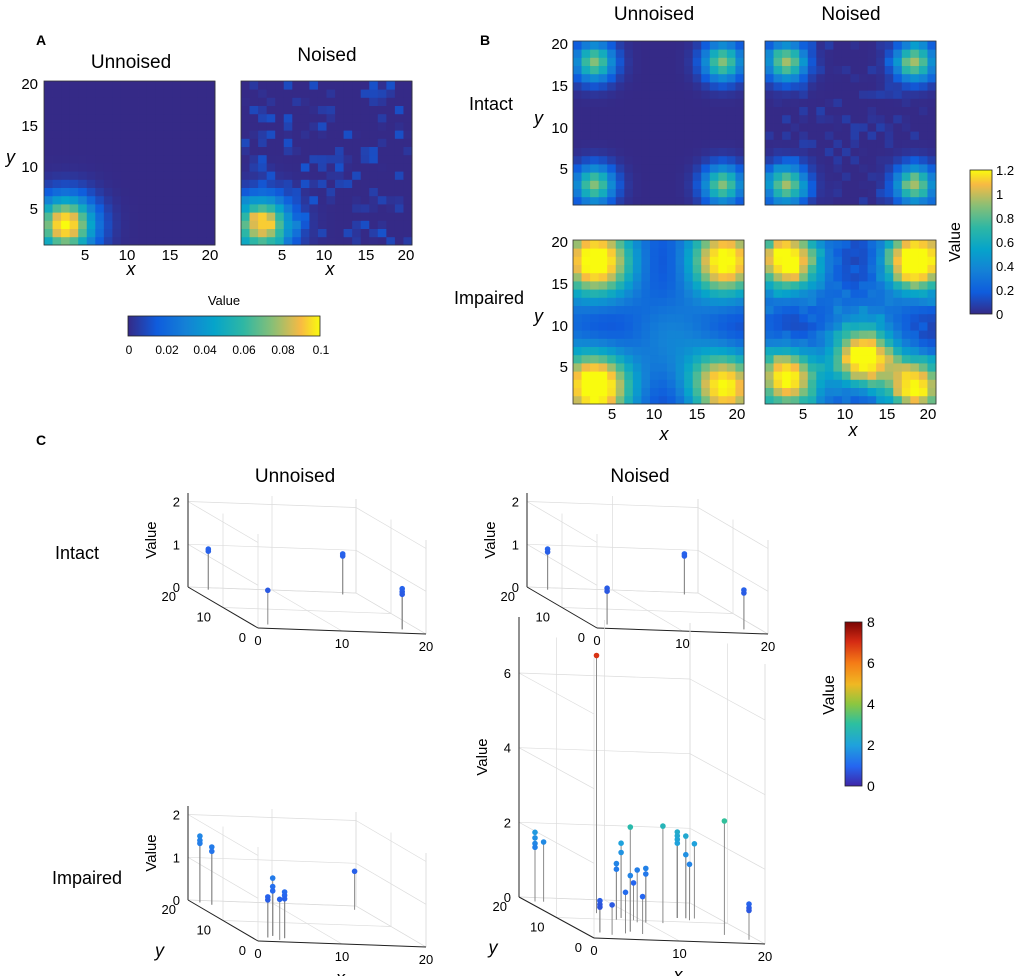 The width and height of the screenshot is (1021, 976). What do you see at coordinates (283, 350) in the screenshot?
I see `panel-a-colorbar-tick-008: 0.08` at bounding box center [283, 350].